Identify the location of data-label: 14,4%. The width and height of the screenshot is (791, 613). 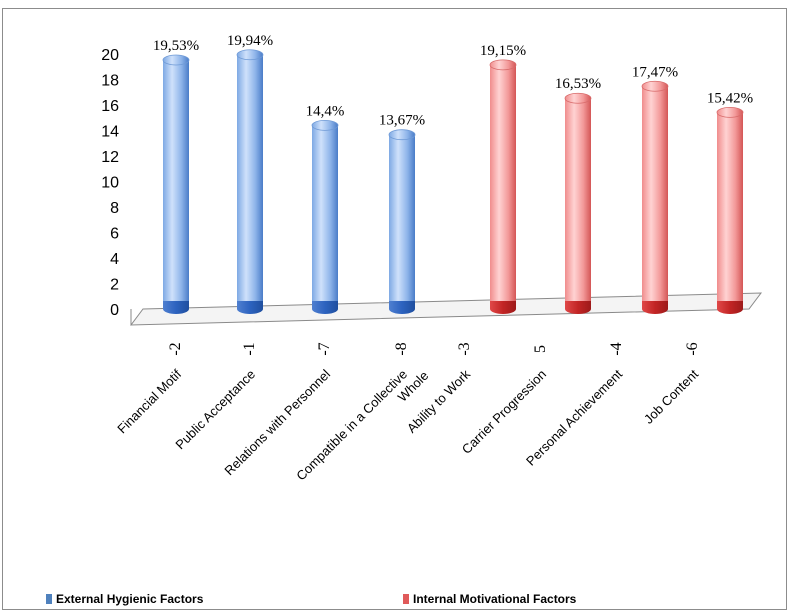
(325, 111).